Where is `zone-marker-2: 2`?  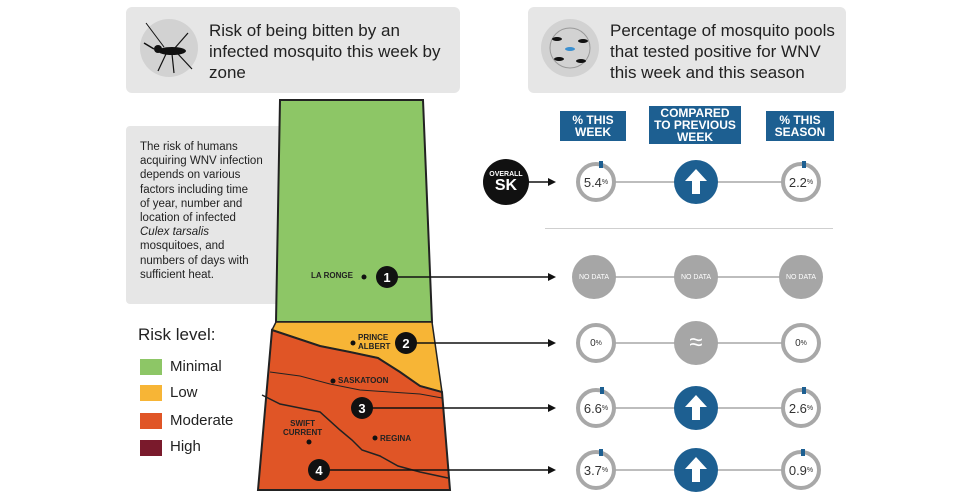 zone-marker-2: 2 is located at coordinates (406, 343).